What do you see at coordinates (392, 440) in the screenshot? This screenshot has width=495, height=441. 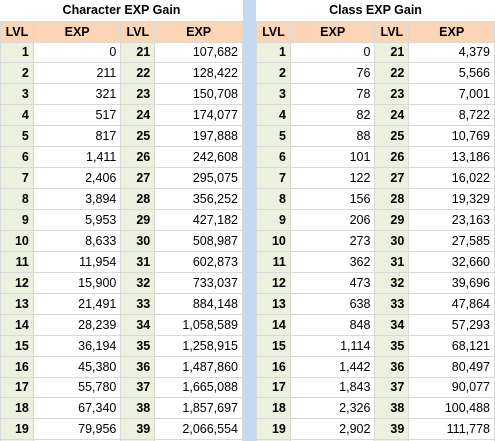 I see `level-cell: 40` at bounding box center [392, 440].